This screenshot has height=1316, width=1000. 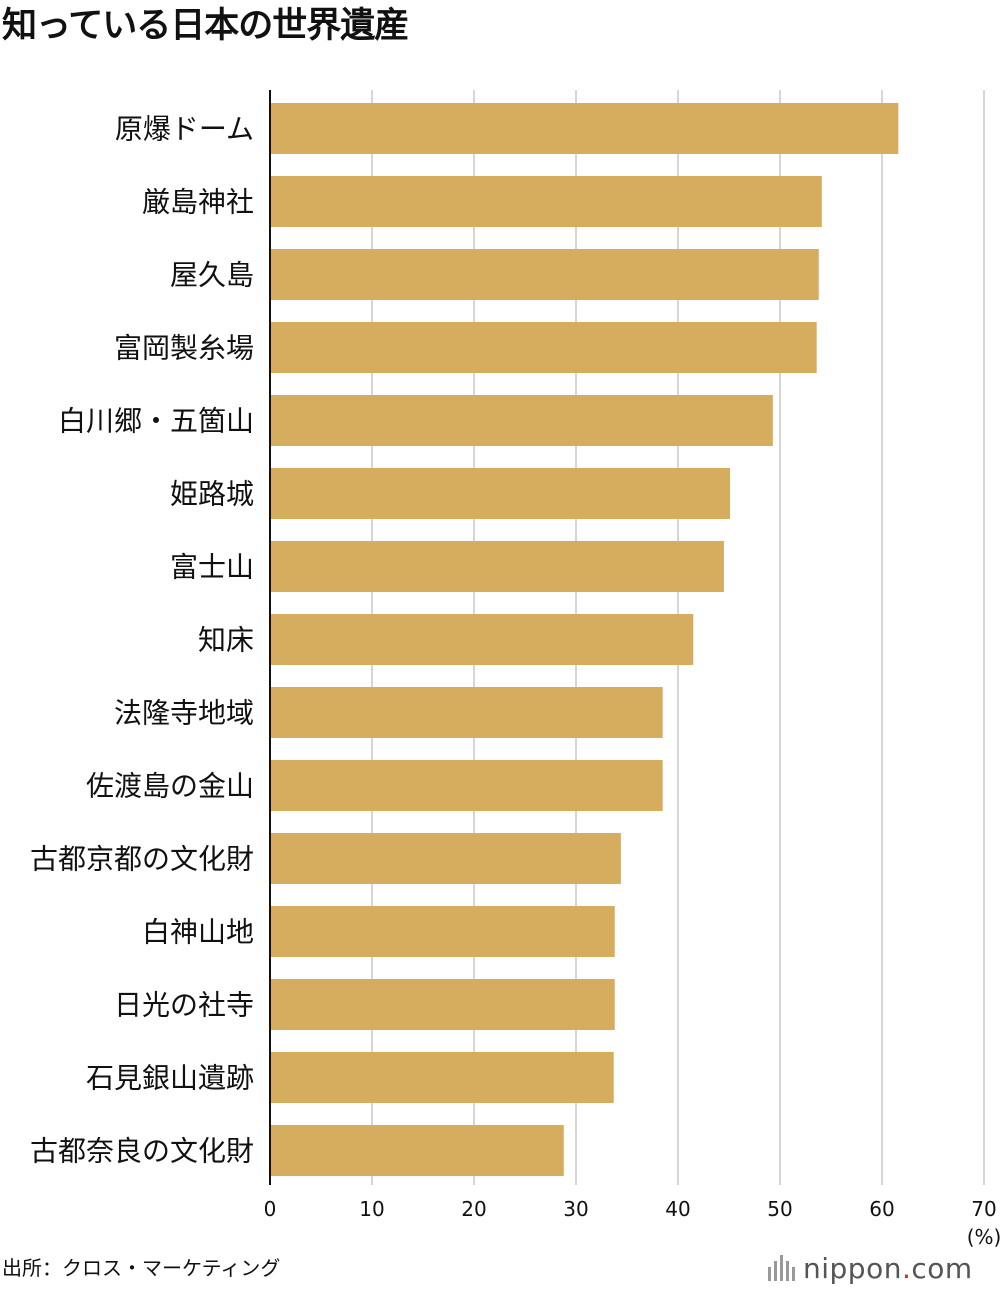 I want to click on bars-icon, so click(x=781, y=1268).